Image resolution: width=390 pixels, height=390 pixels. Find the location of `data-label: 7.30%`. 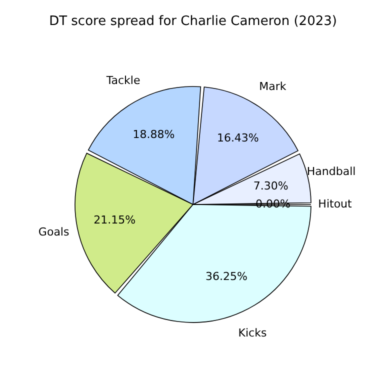

data-label: 7.30% is located at coordinates (270, 185).